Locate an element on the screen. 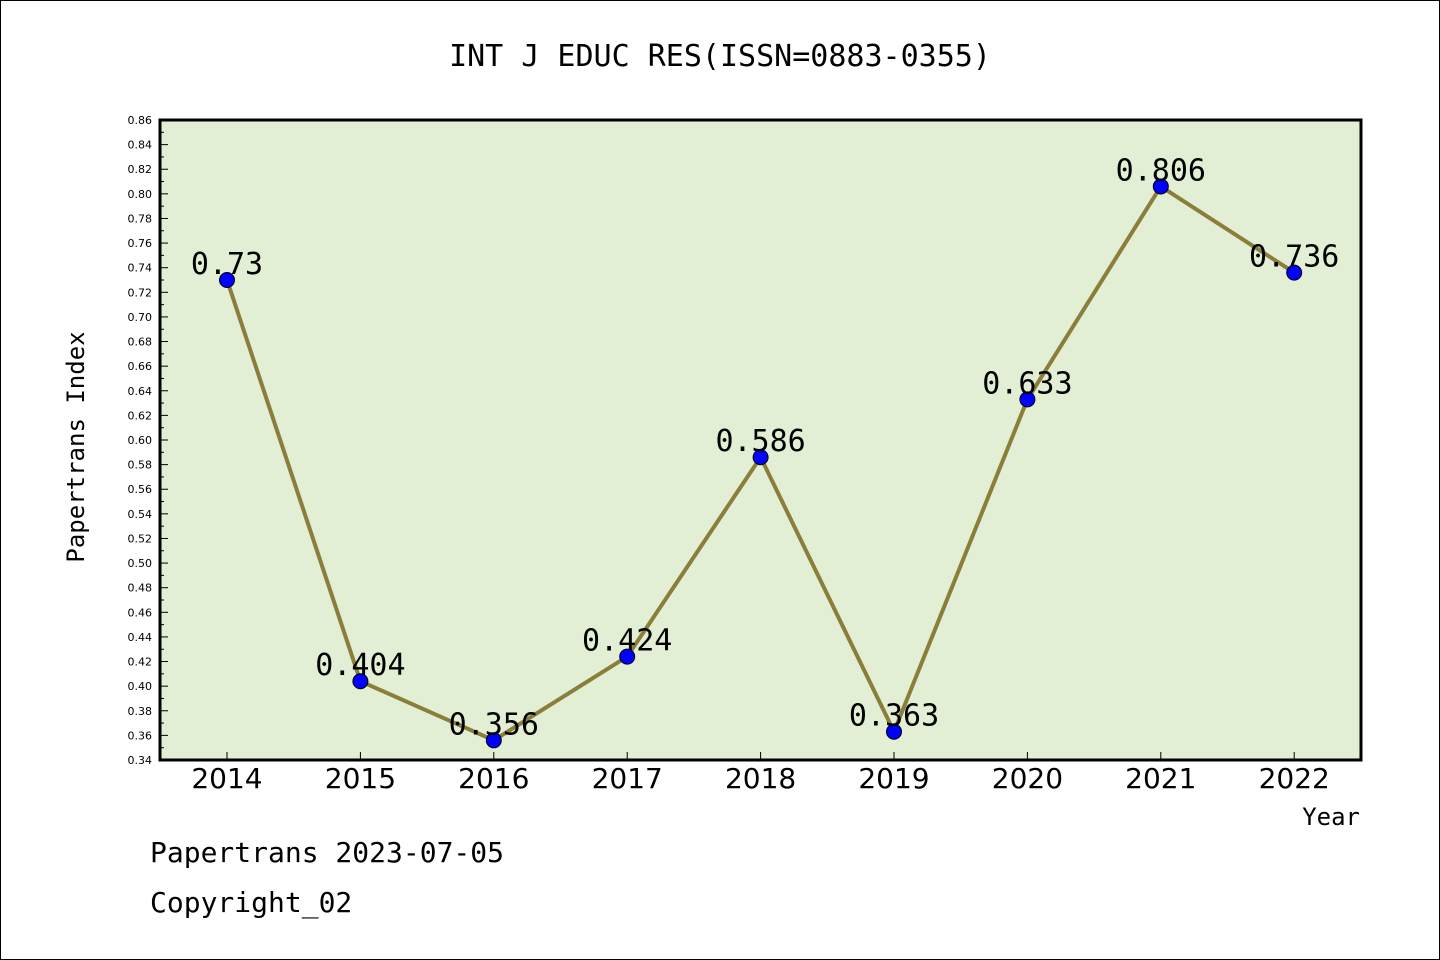  y-tick-label: 0.60 is located at coordinates (140, 440).